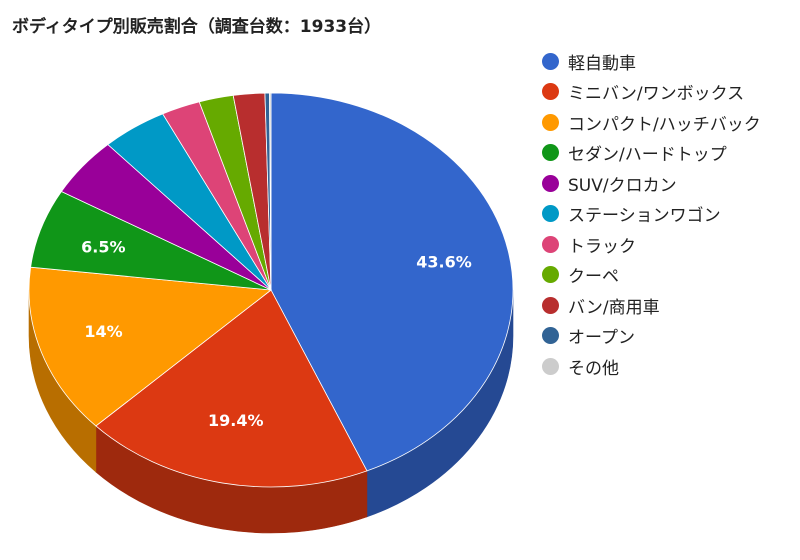 The image size is (800, 560). Describe the element at coordinates (593, 277) in the screenshot. I see `legend-label: クーペ` at that location.